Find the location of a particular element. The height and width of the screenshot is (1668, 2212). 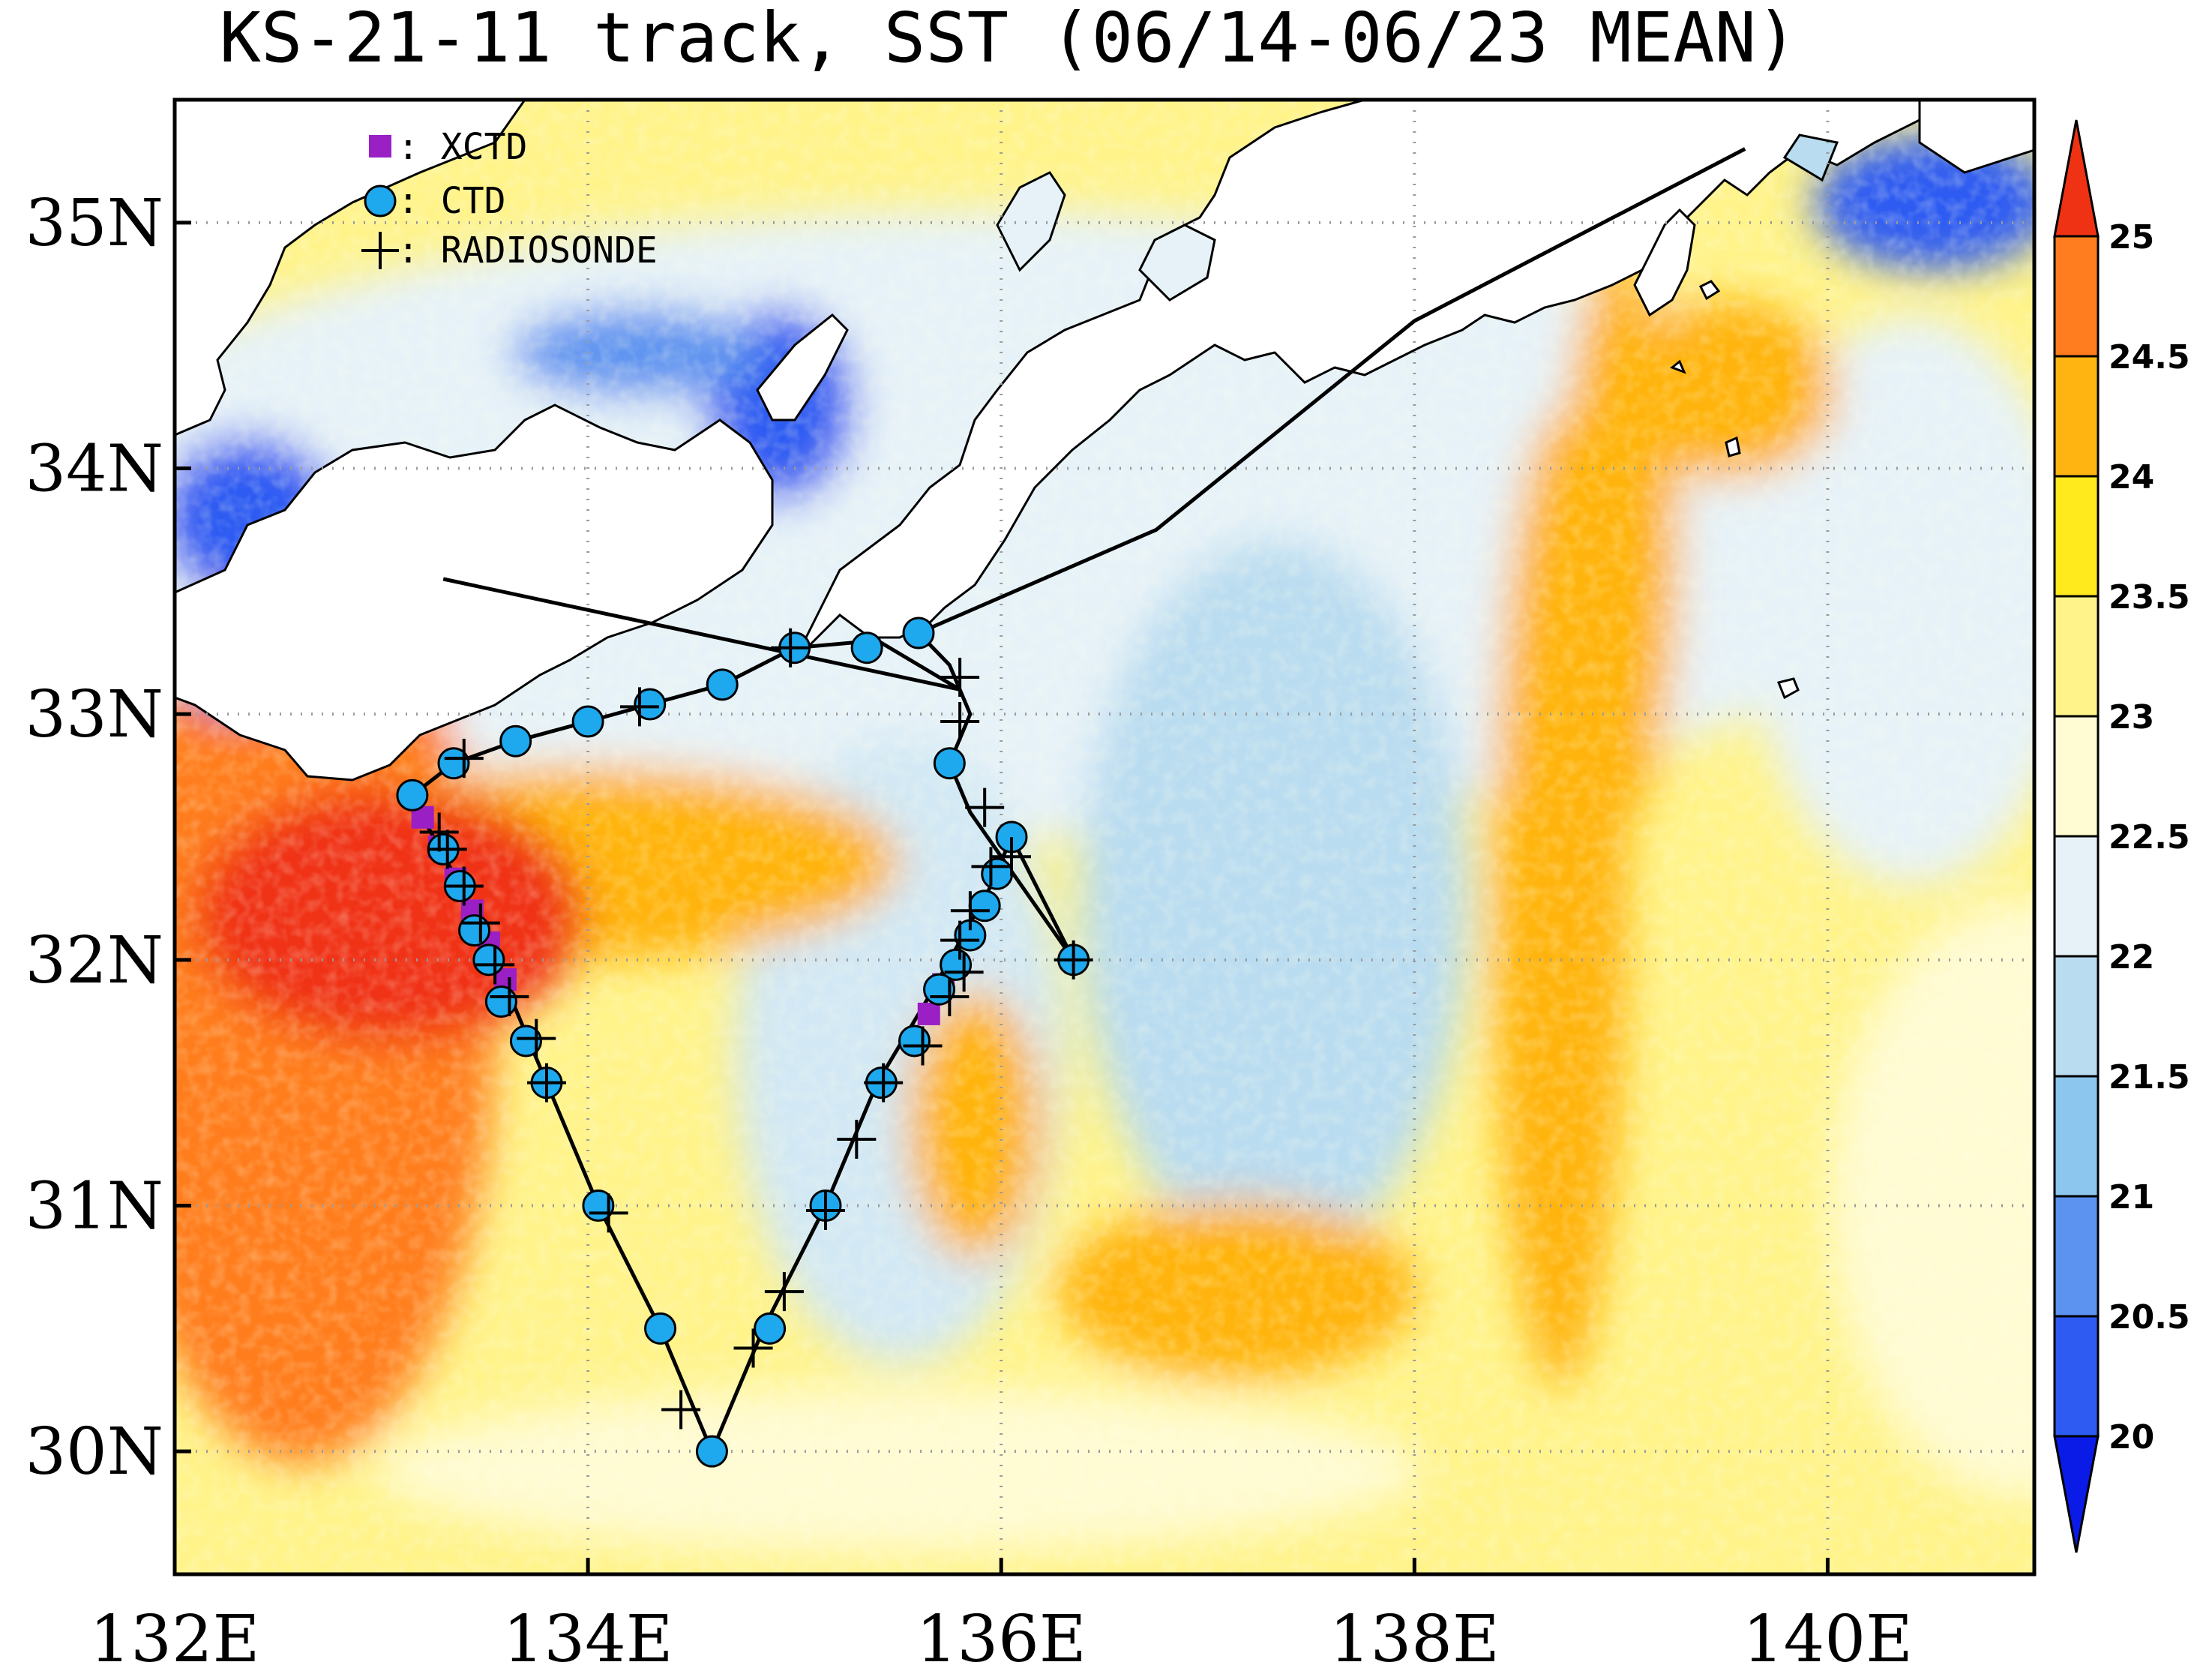

x-tick-label: 138E is located at coordinates (1414, 1635).